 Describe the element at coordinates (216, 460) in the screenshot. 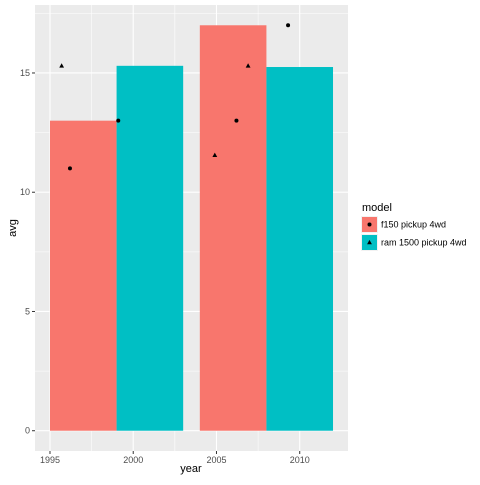

I see `x-tick-label: 2005` at that location.